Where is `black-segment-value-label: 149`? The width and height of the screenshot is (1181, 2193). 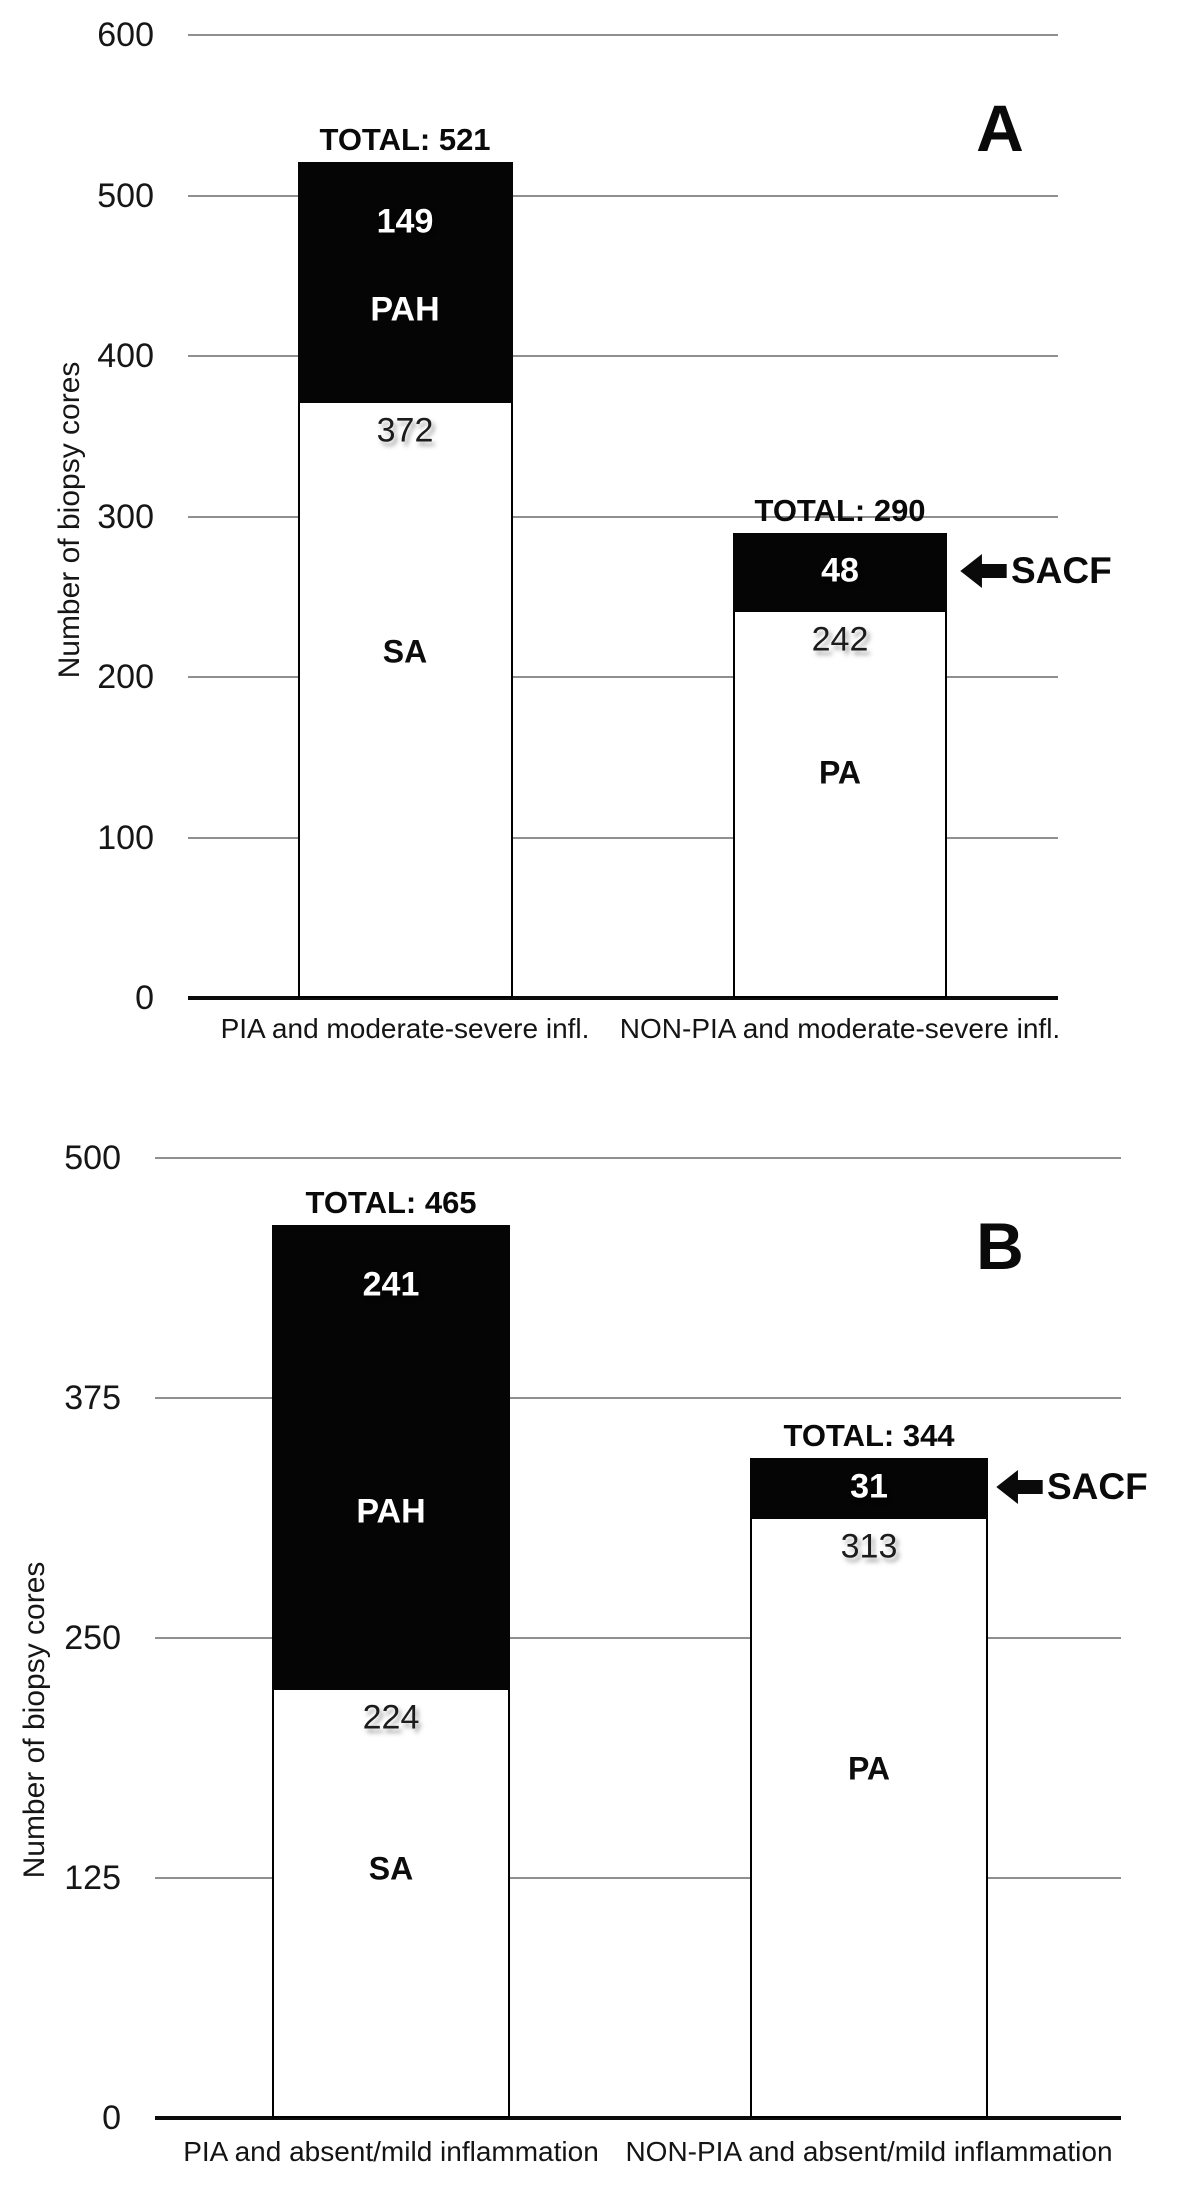 black-segment-value-label: 149 is located at coordinates (405, 221).